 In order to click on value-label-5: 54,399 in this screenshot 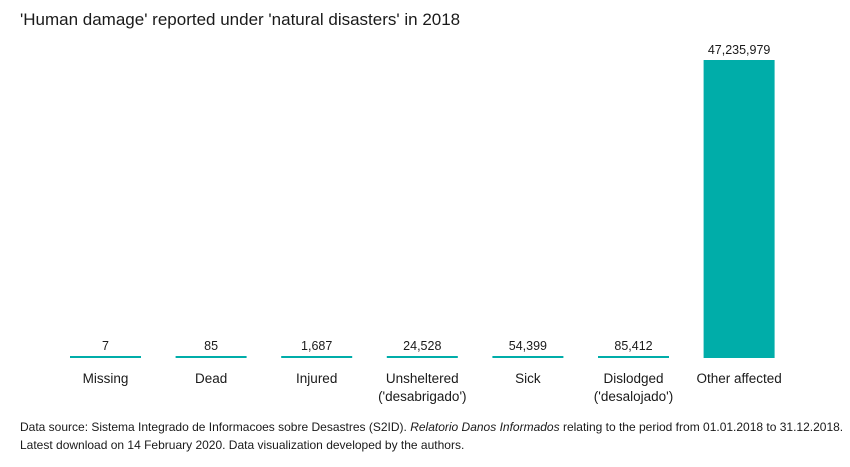, I will do `click(528, 346)`.